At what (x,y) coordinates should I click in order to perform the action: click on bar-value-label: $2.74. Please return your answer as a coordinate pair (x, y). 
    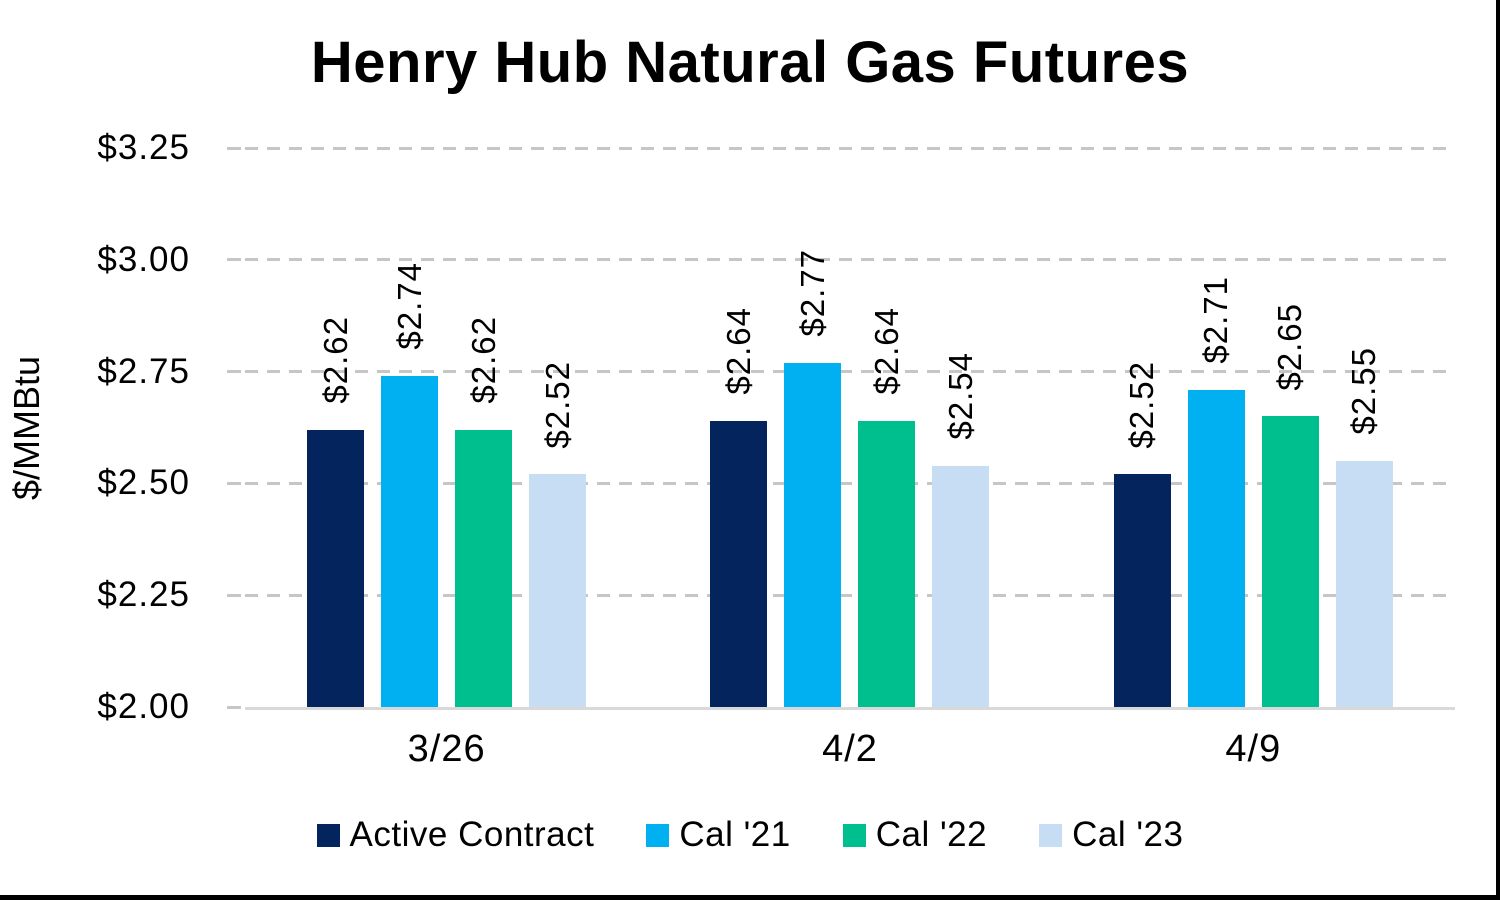
    Looking at the image, I should click on (409, 306).